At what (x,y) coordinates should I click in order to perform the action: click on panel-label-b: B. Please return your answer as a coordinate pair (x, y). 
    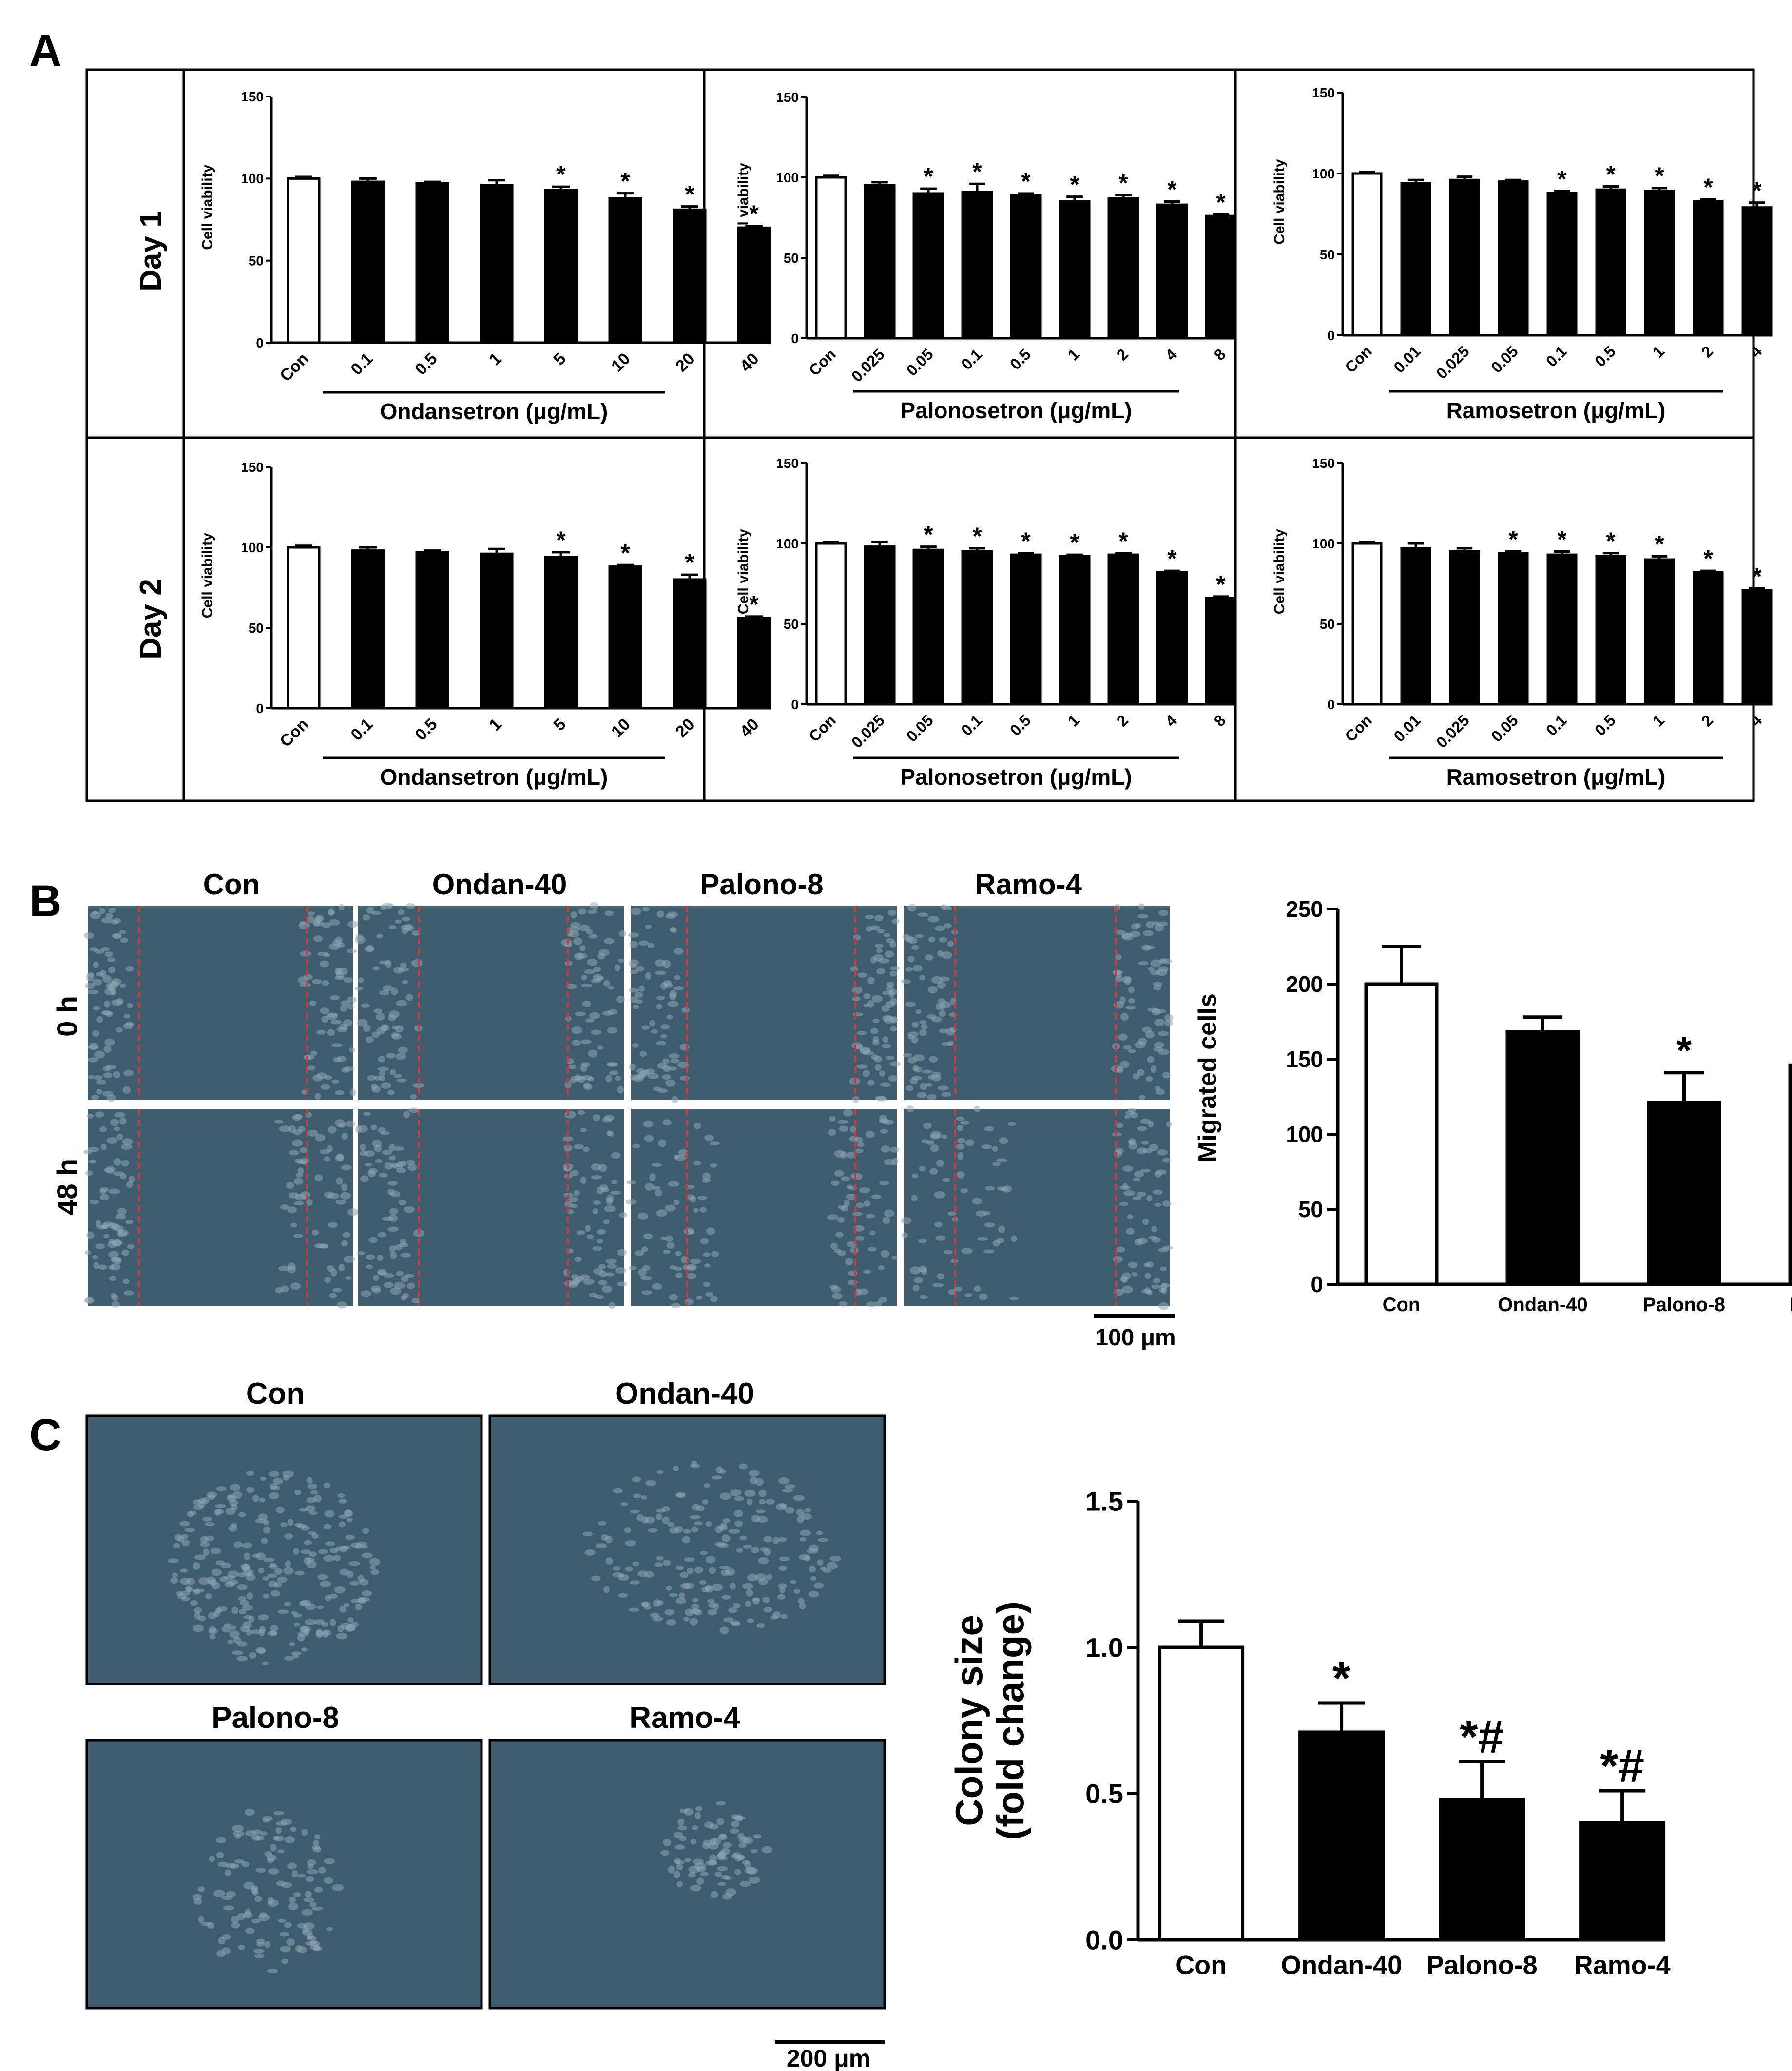
    Looking at the image, I should click on (45, 901).